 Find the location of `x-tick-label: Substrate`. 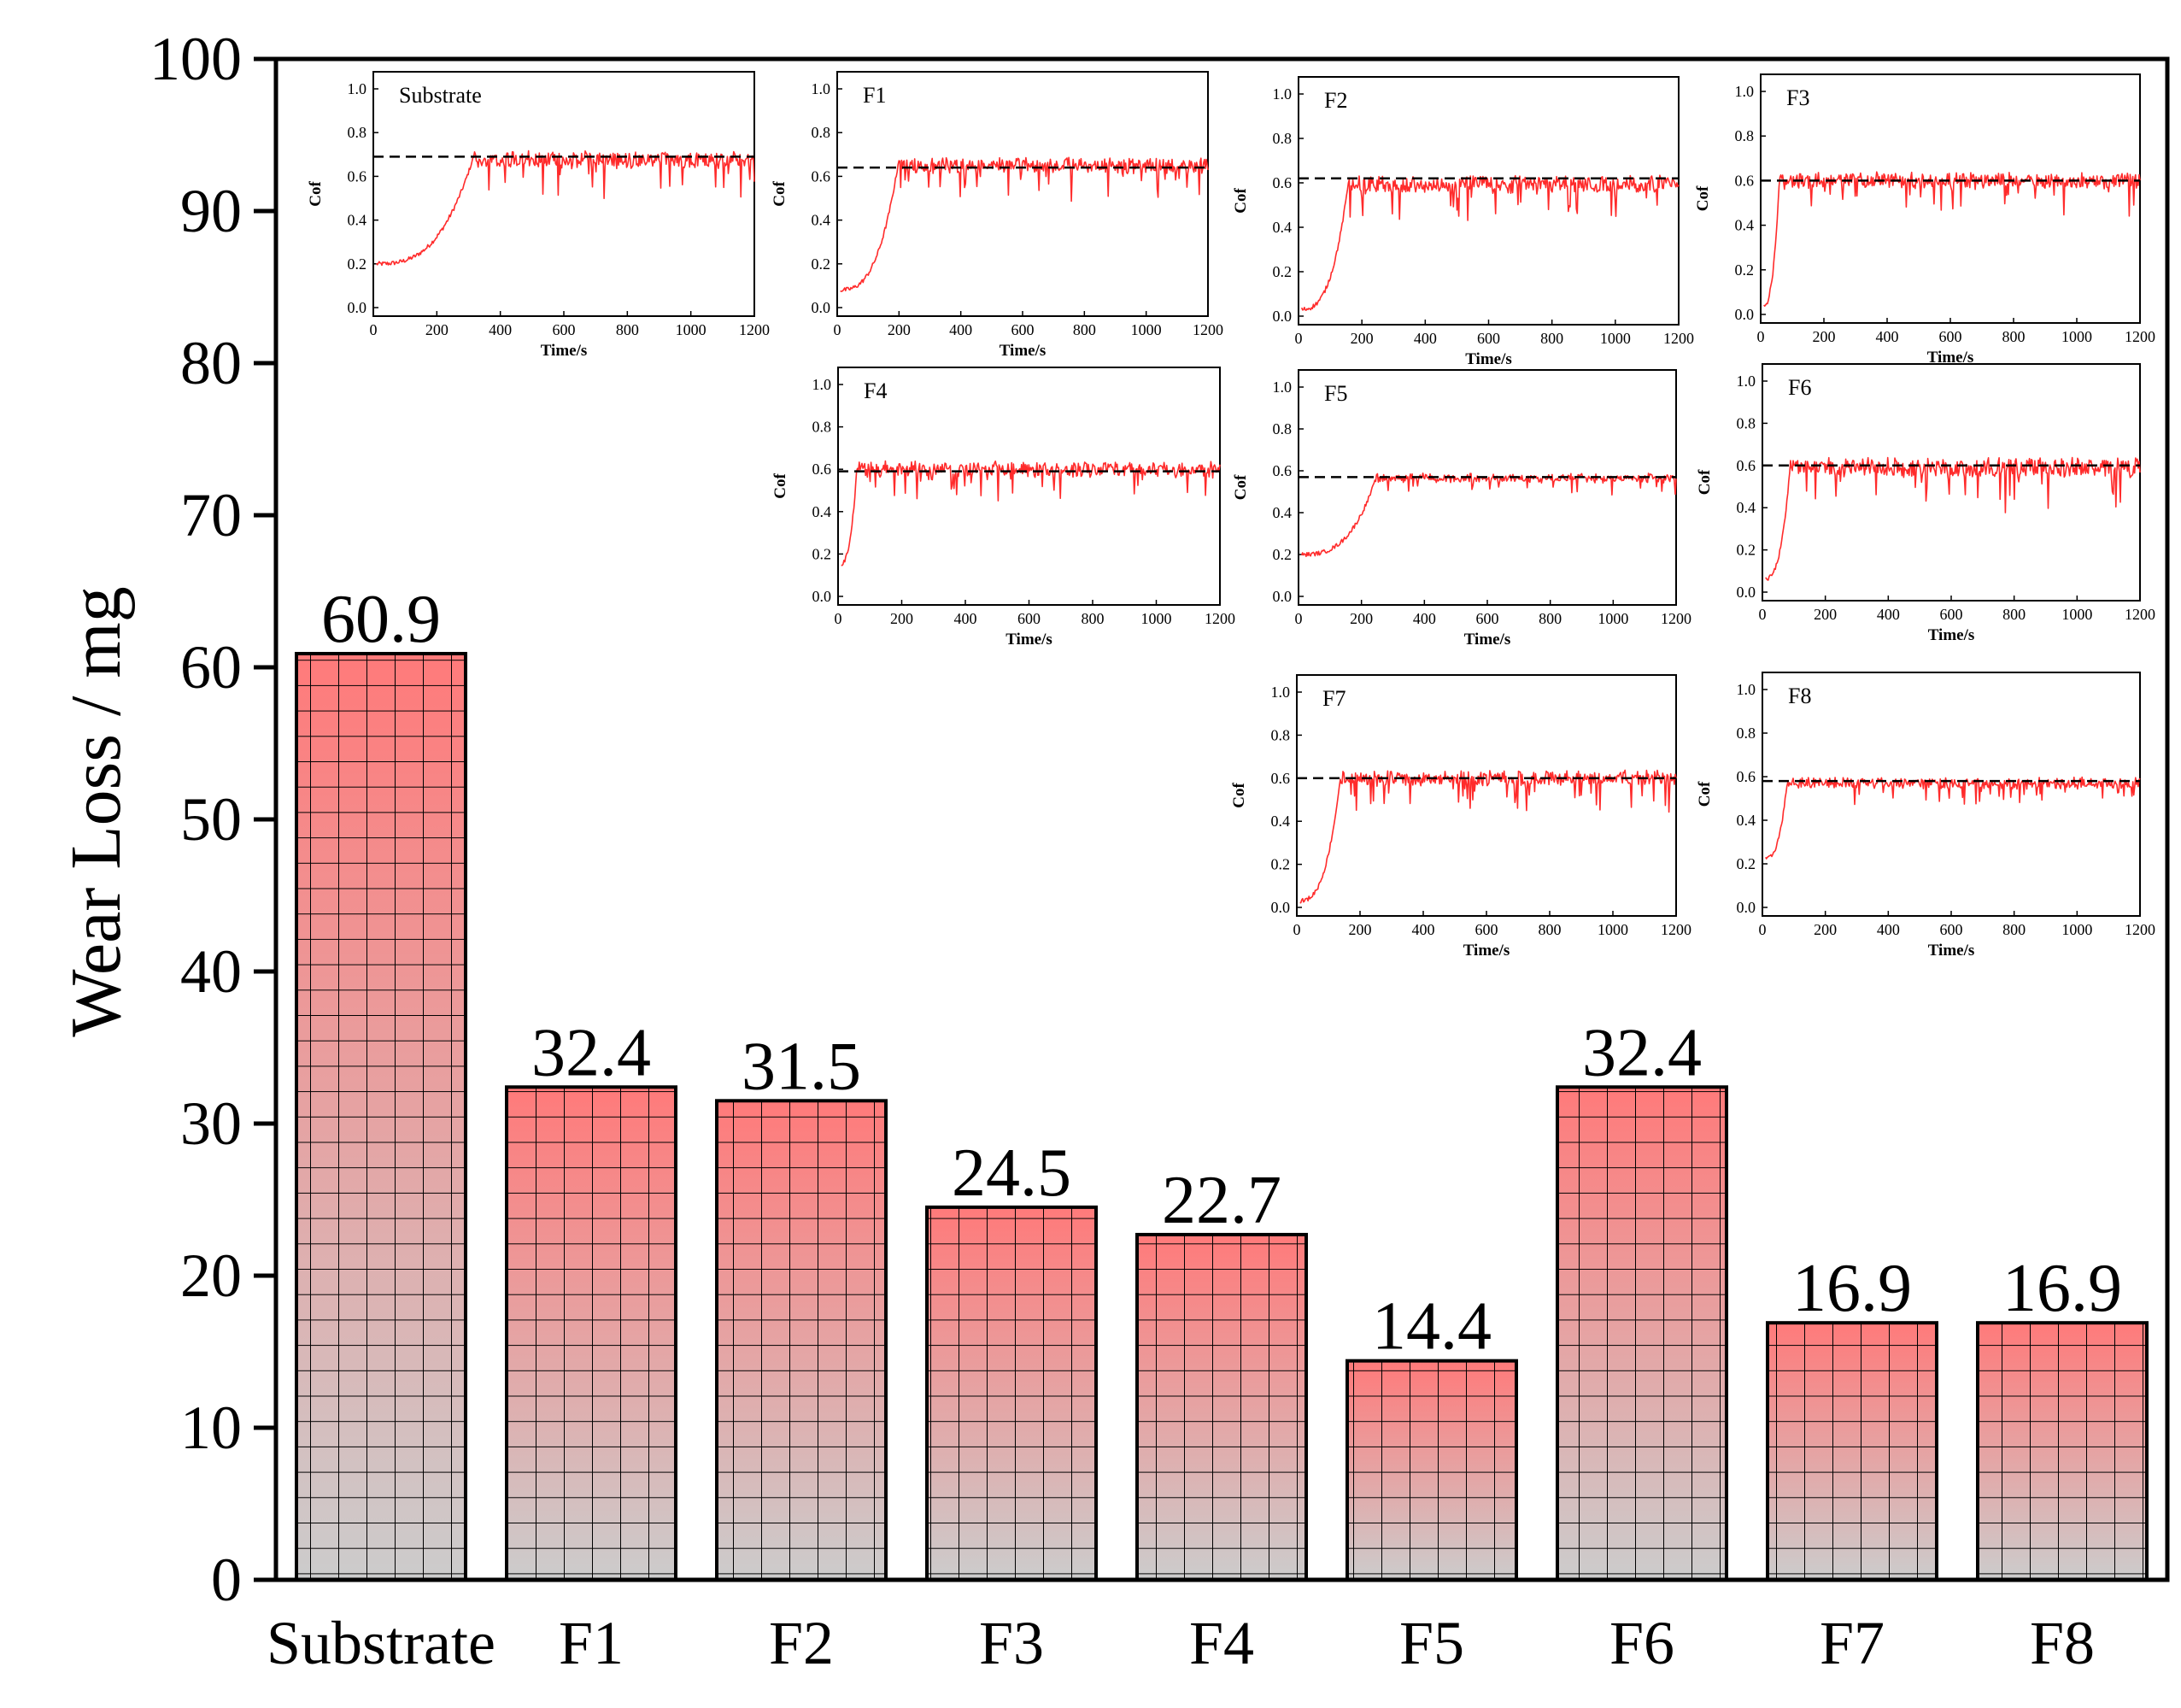

x-tick-label: Substrate is located at coordinates (381, 1643).